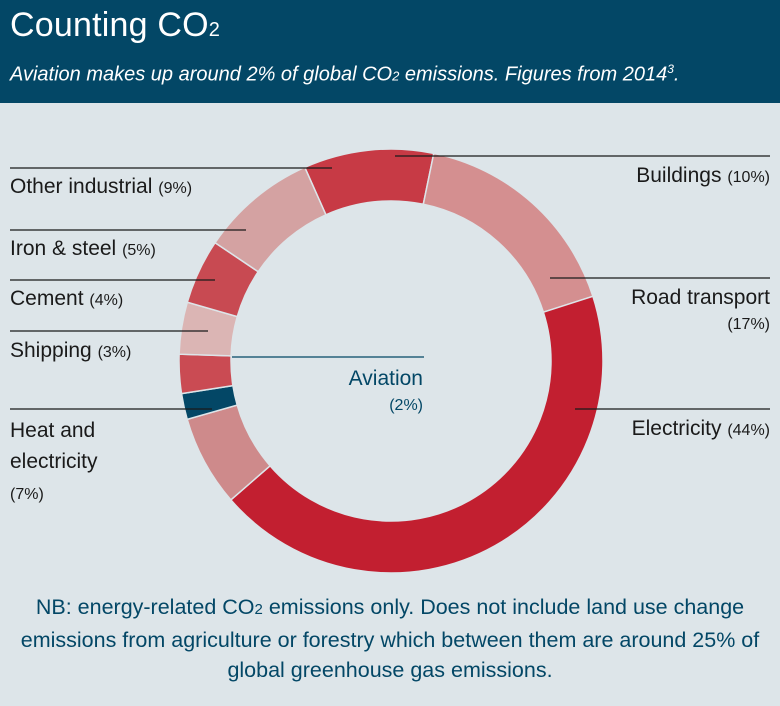  What do you see at coordinates (101, 186) in the screenshot?
I see `label-other-industrial: Other industrial (9%)` at bounding box center [101, 186].